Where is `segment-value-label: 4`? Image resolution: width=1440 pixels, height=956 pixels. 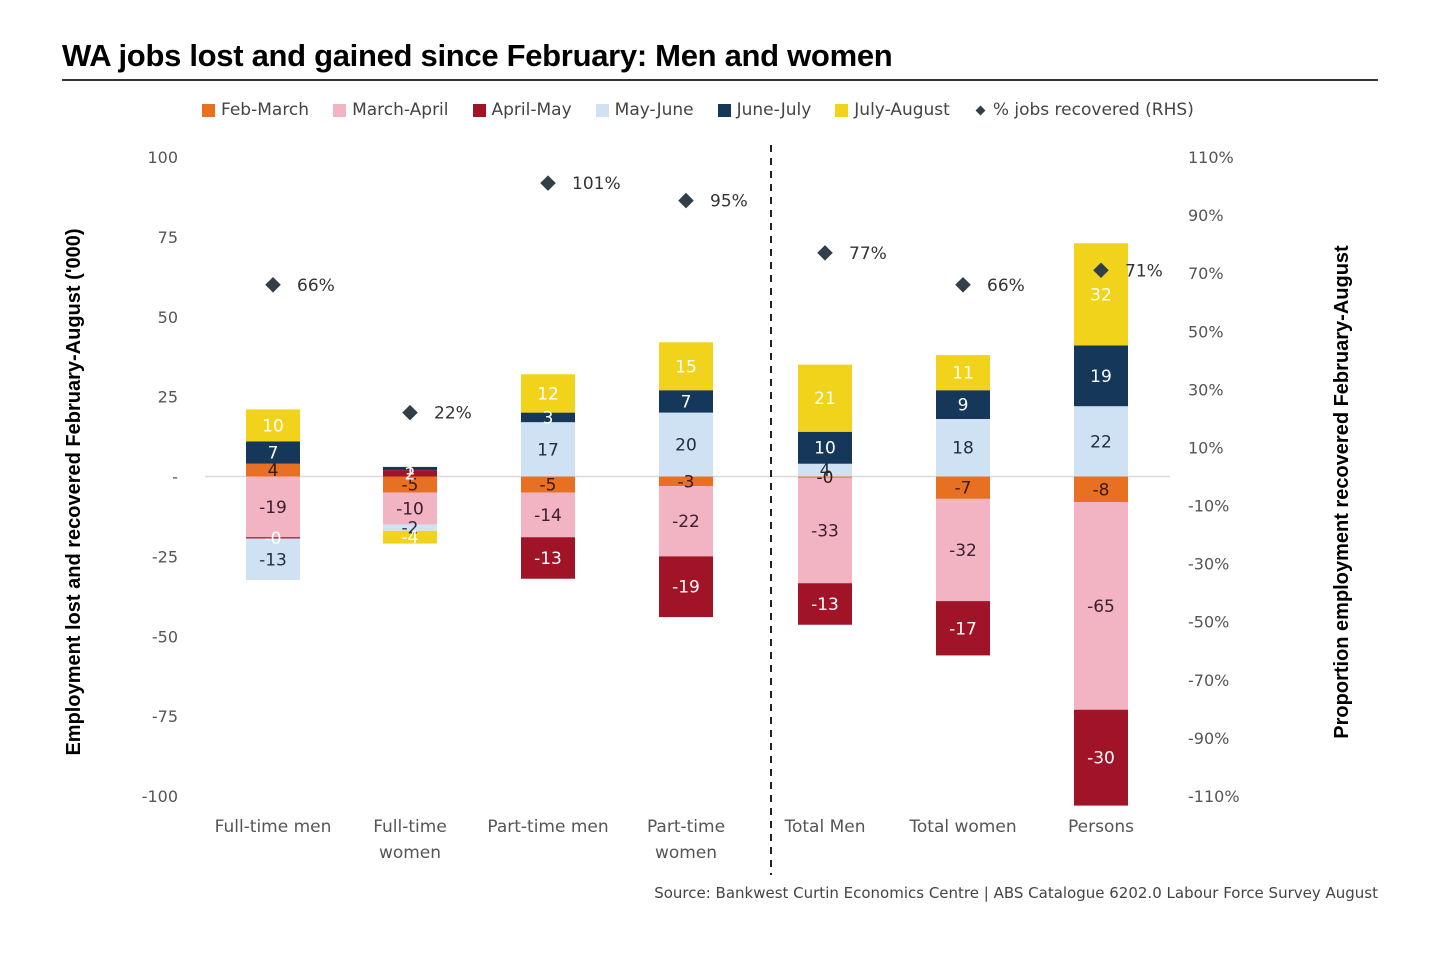
segment-value-label: 4 is located at coordinates (273, 471).